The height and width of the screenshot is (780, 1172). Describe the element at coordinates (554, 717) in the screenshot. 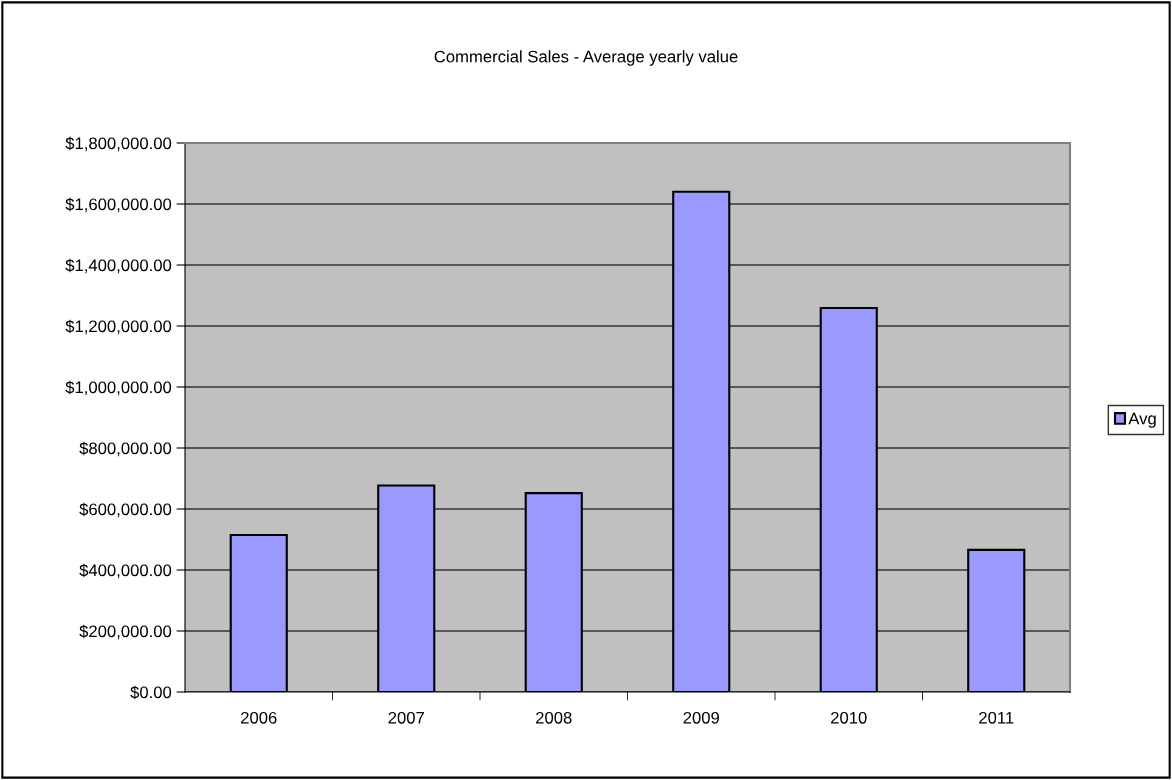

I see `x-tick-label: 2008` at that location.